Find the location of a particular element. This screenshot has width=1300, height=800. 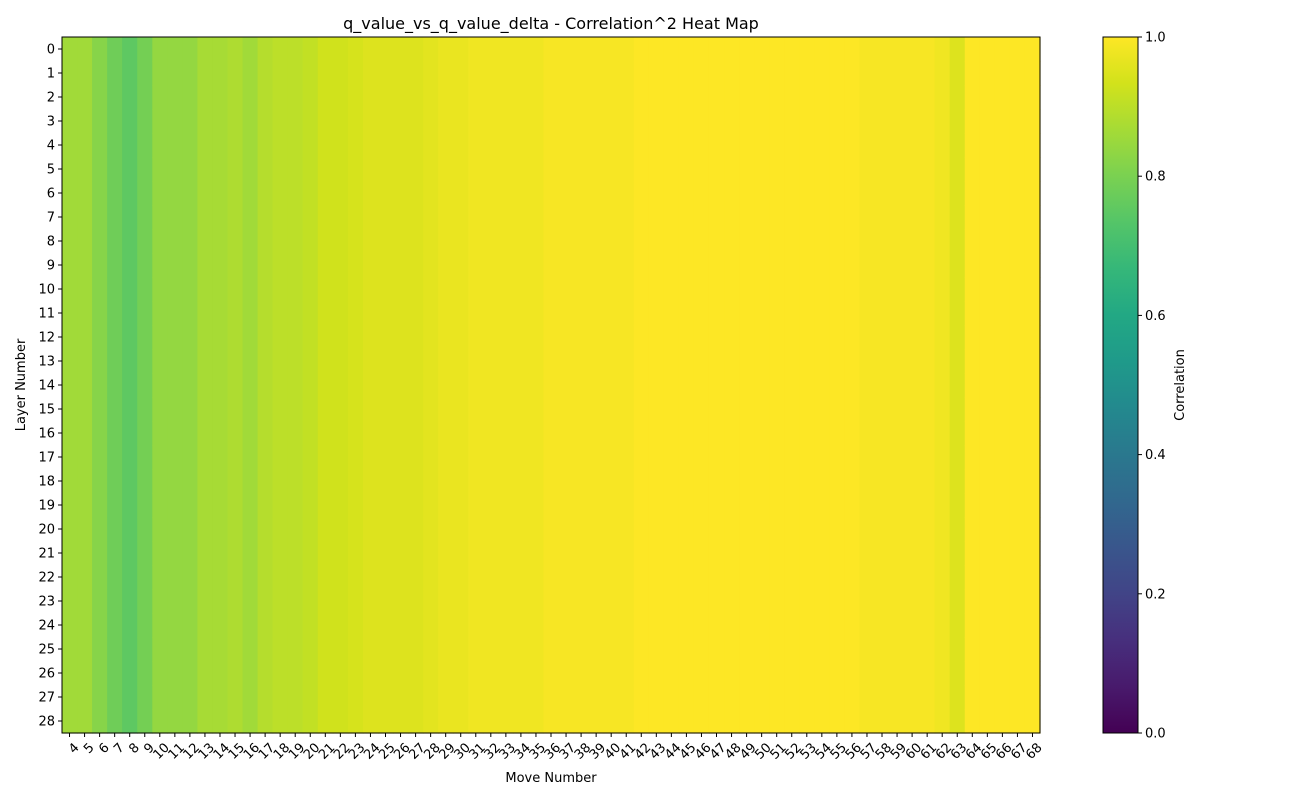

y-tick-label: 6 is located at coordinates (51, 194).